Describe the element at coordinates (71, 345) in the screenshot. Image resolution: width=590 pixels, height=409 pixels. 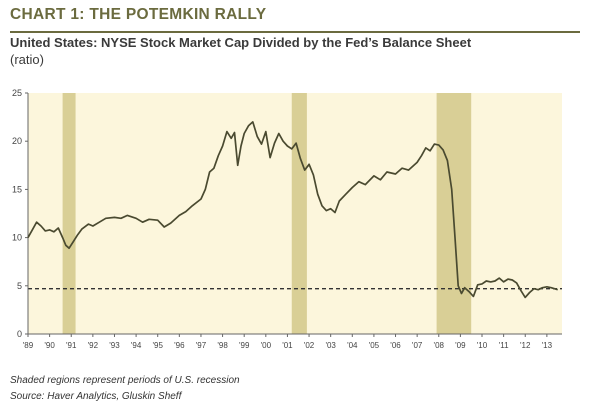
I see `x-tick-label: '91` at that location.